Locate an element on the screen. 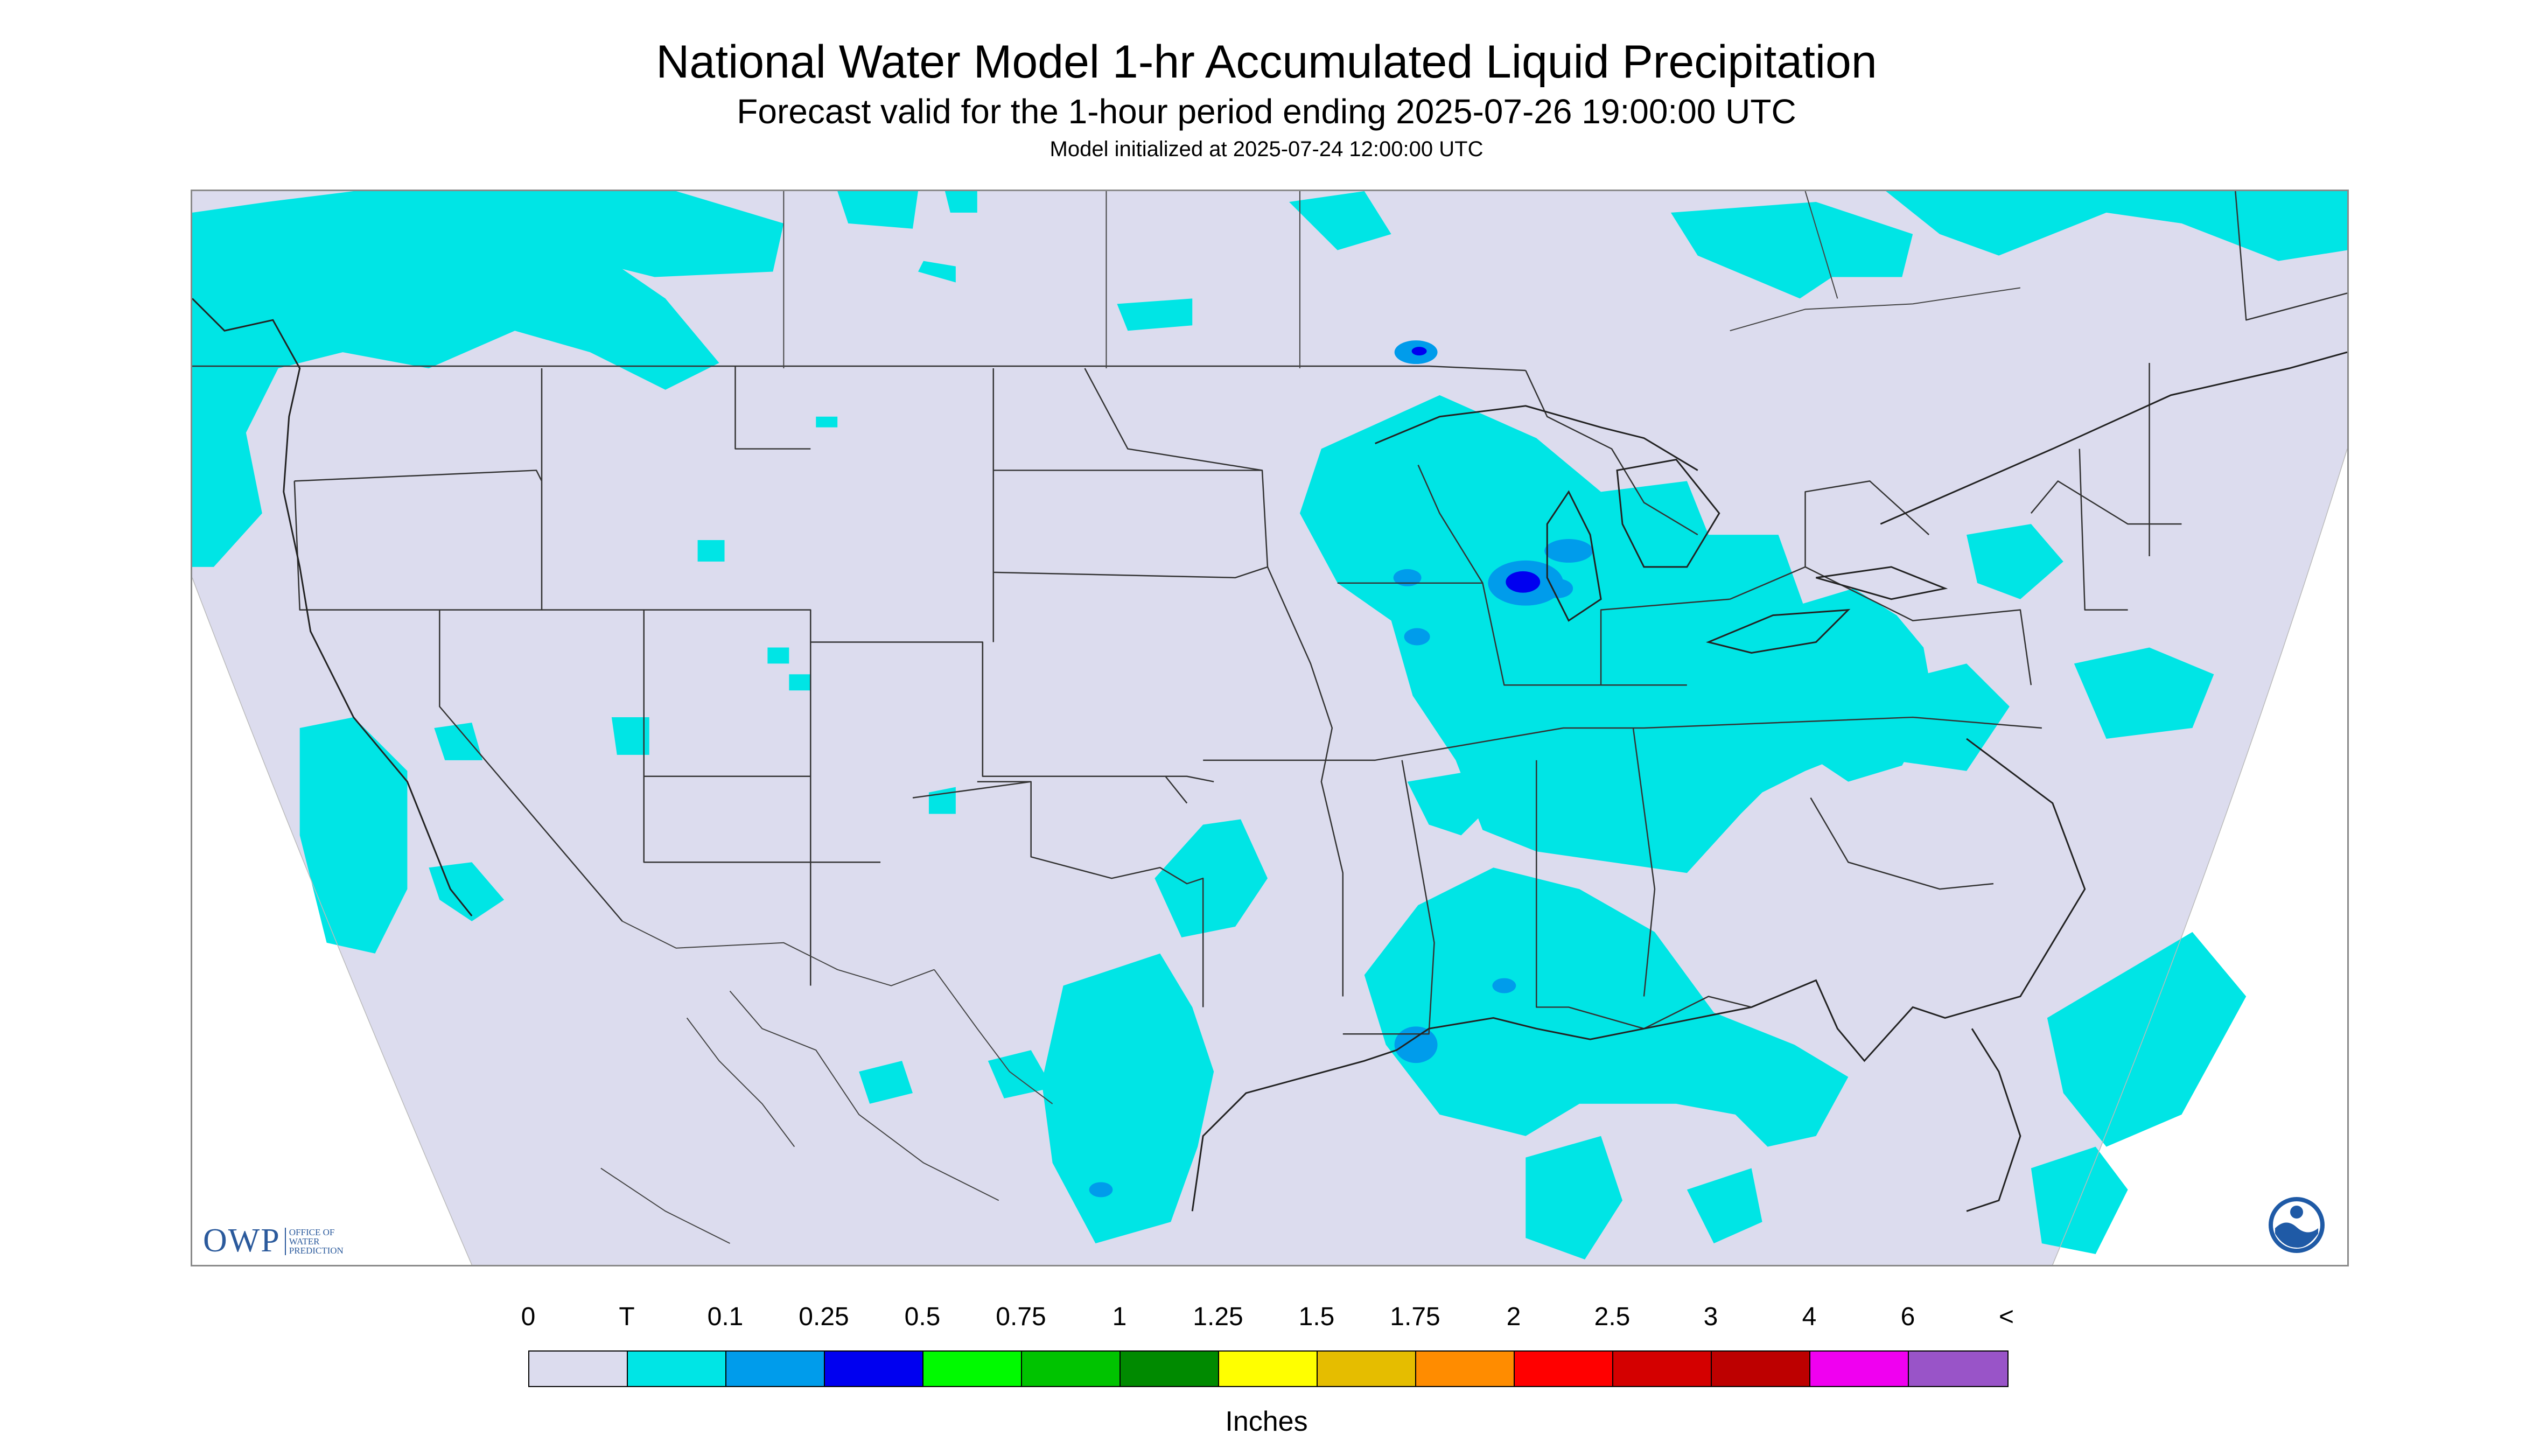  legend-labels: 0 T 0.1 0.25 0.5 0.75 1 1.25 1.5 1.75 2 2.5 3 4 6 < is located at coordinates (1266, 1318).